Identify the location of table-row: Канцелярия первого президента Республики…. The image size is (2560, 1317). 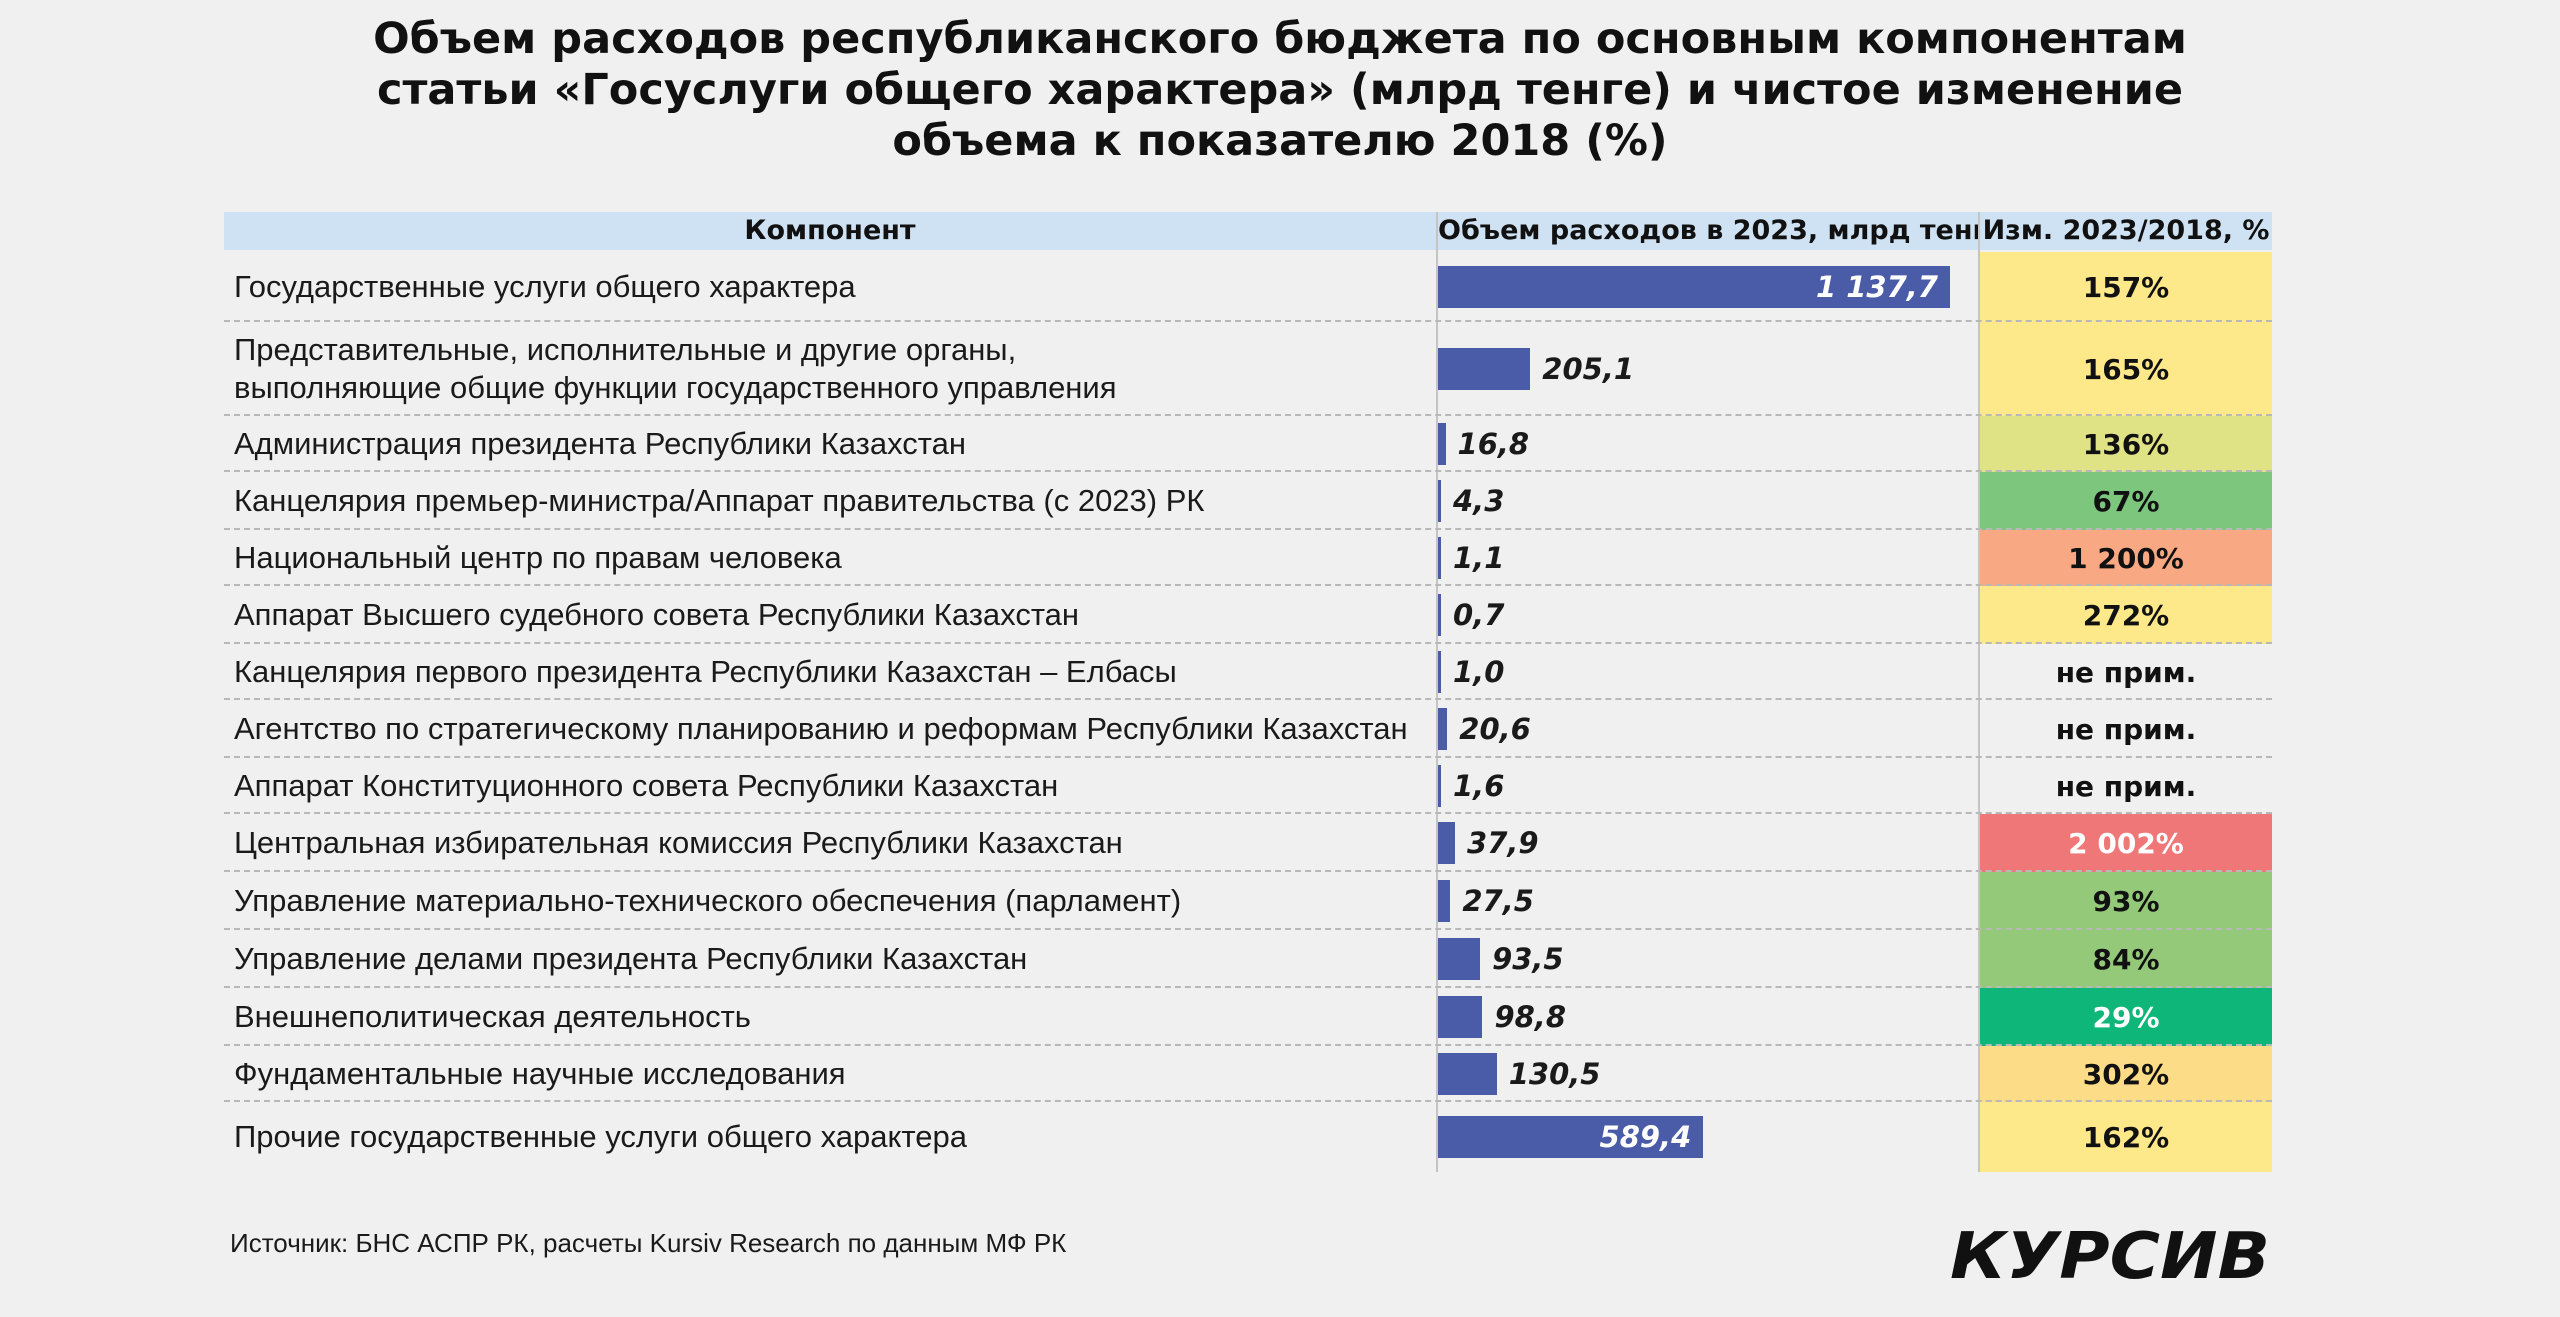
(1248, 672).